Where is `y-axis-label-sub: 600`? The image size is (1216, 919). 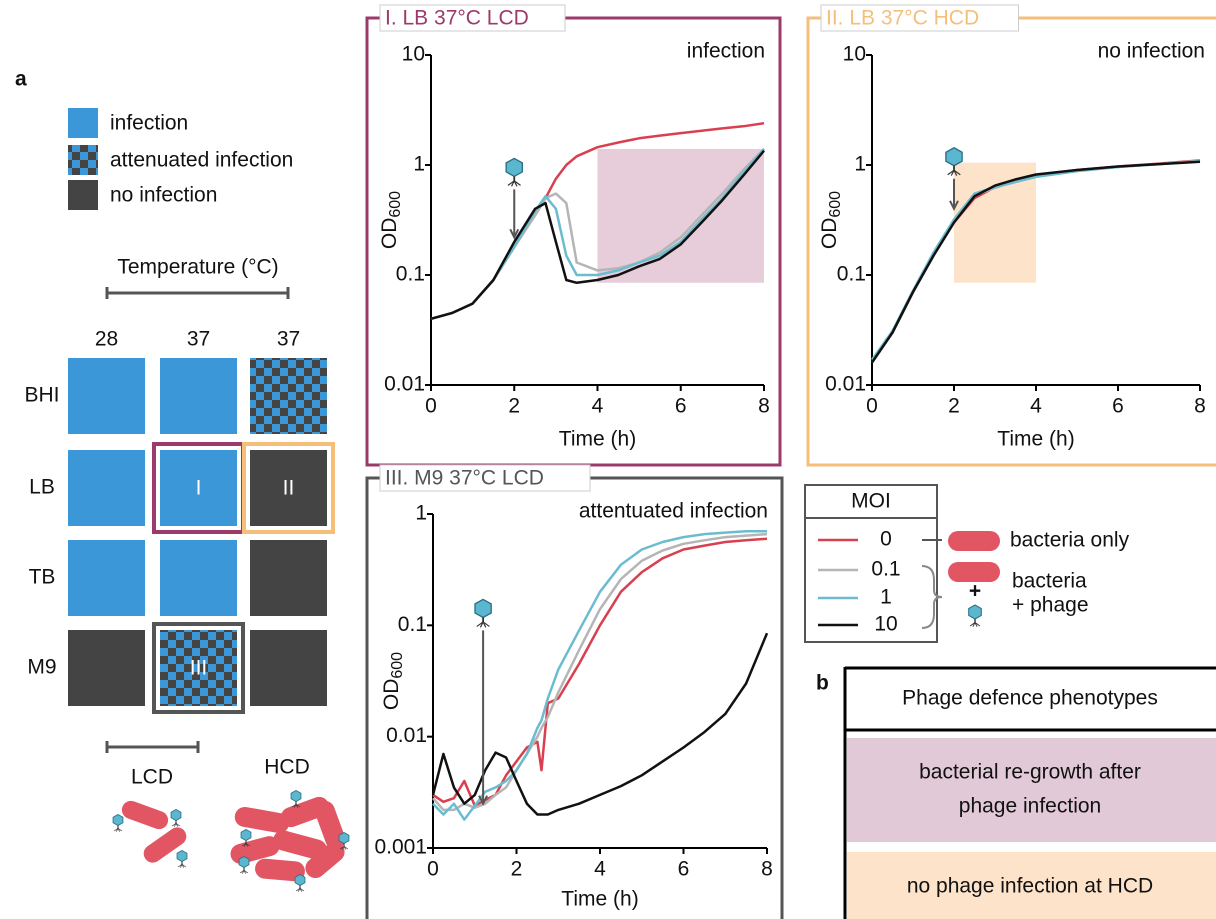
y-axis-label-sub: 600 is located at coordinates (835, 204).